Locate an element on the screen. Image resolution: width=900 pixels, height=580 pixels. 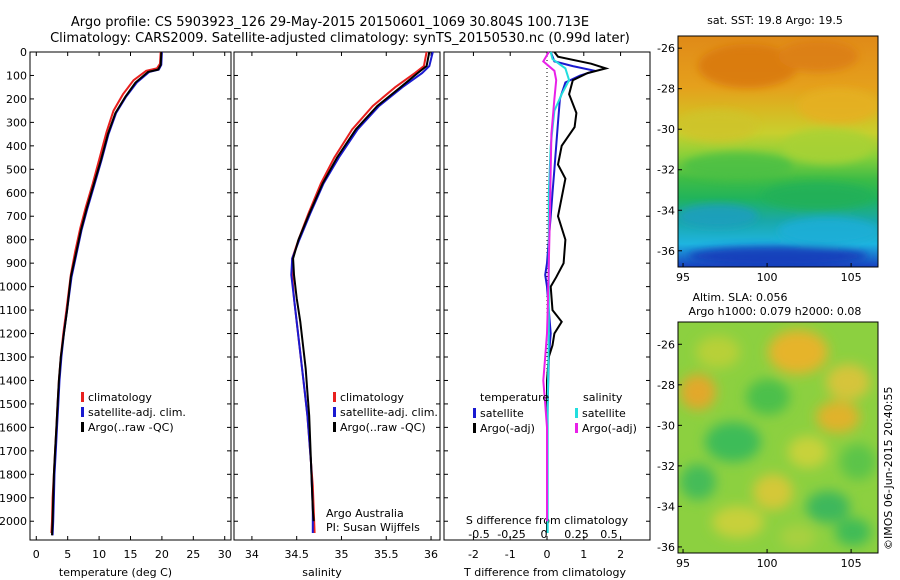
salinity-legend-label: Argo(..raw -QC) is located at coordinates (383, 427).